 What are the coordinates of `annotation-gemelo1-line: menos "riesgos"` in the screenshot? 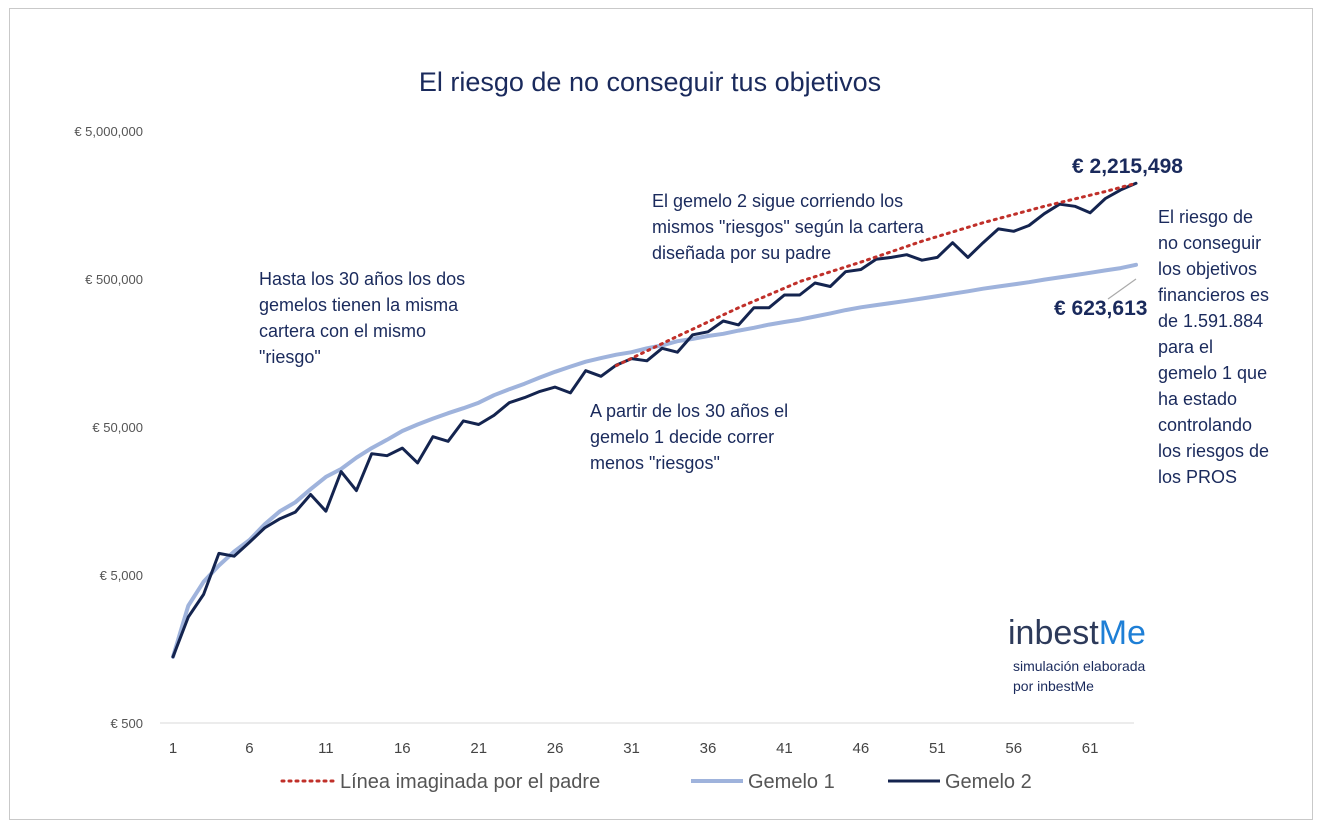 It's located at (655, 463).